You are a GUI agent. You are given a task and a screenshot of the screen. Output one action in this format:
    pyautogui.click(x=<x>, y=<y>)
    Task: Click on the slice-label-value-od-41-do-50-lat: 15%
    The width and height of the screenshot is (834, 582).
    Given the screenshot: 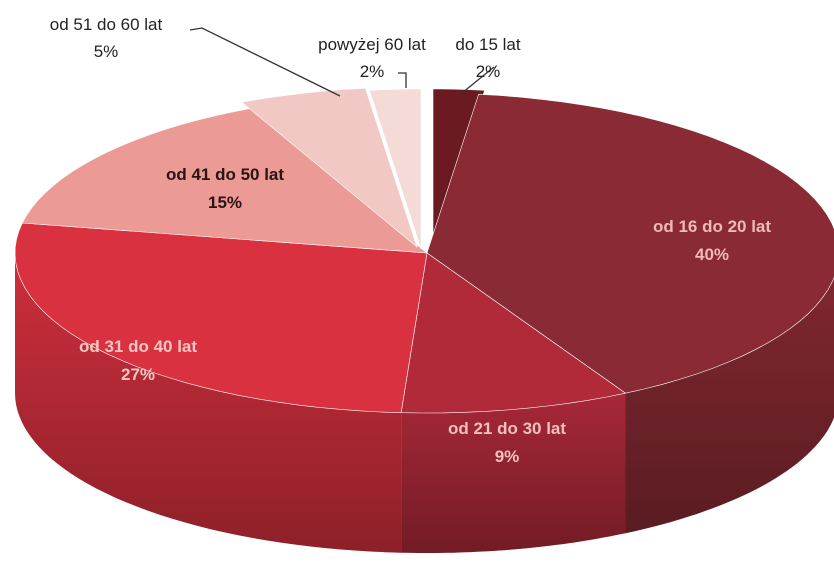 What is the action you would take?
    pyautogui.click(x=225, y=202)
    